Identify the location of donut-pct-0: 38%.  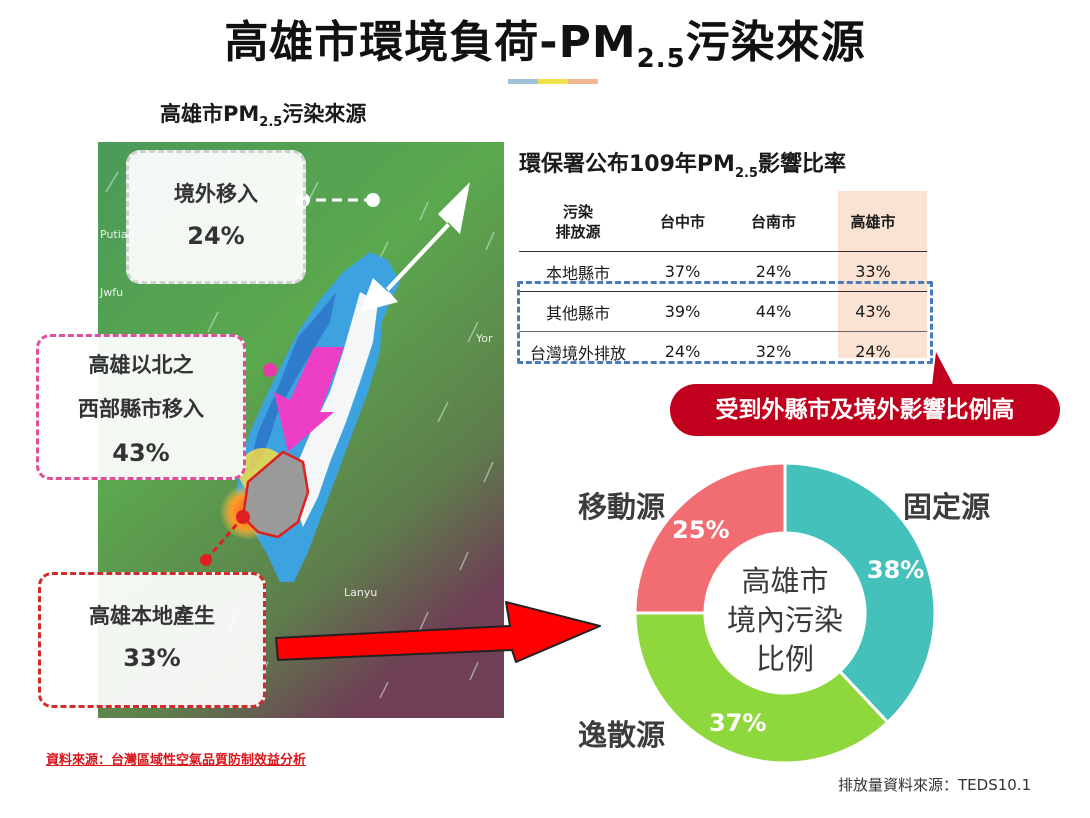
(895, 570).